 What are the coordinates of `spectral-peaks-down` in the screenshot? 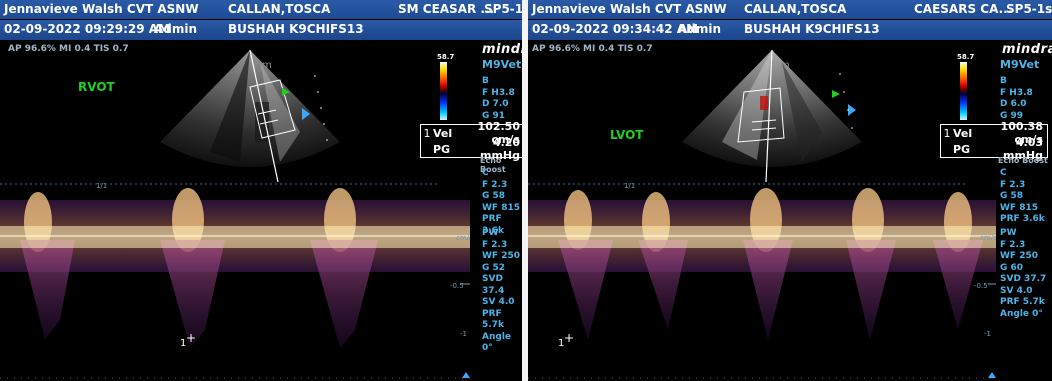 It's located at (770, 290).